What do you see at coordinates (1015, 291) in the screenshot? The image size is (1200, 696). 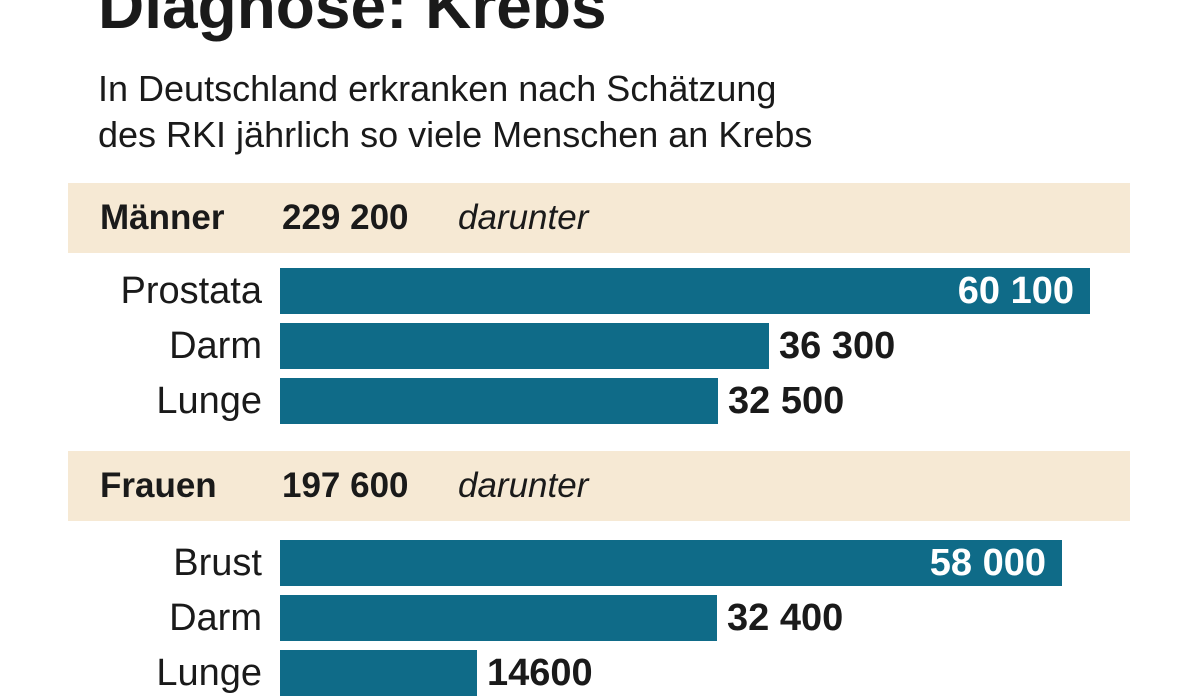 I see `value-label: 60 100` at bounding box center [1015, 291].